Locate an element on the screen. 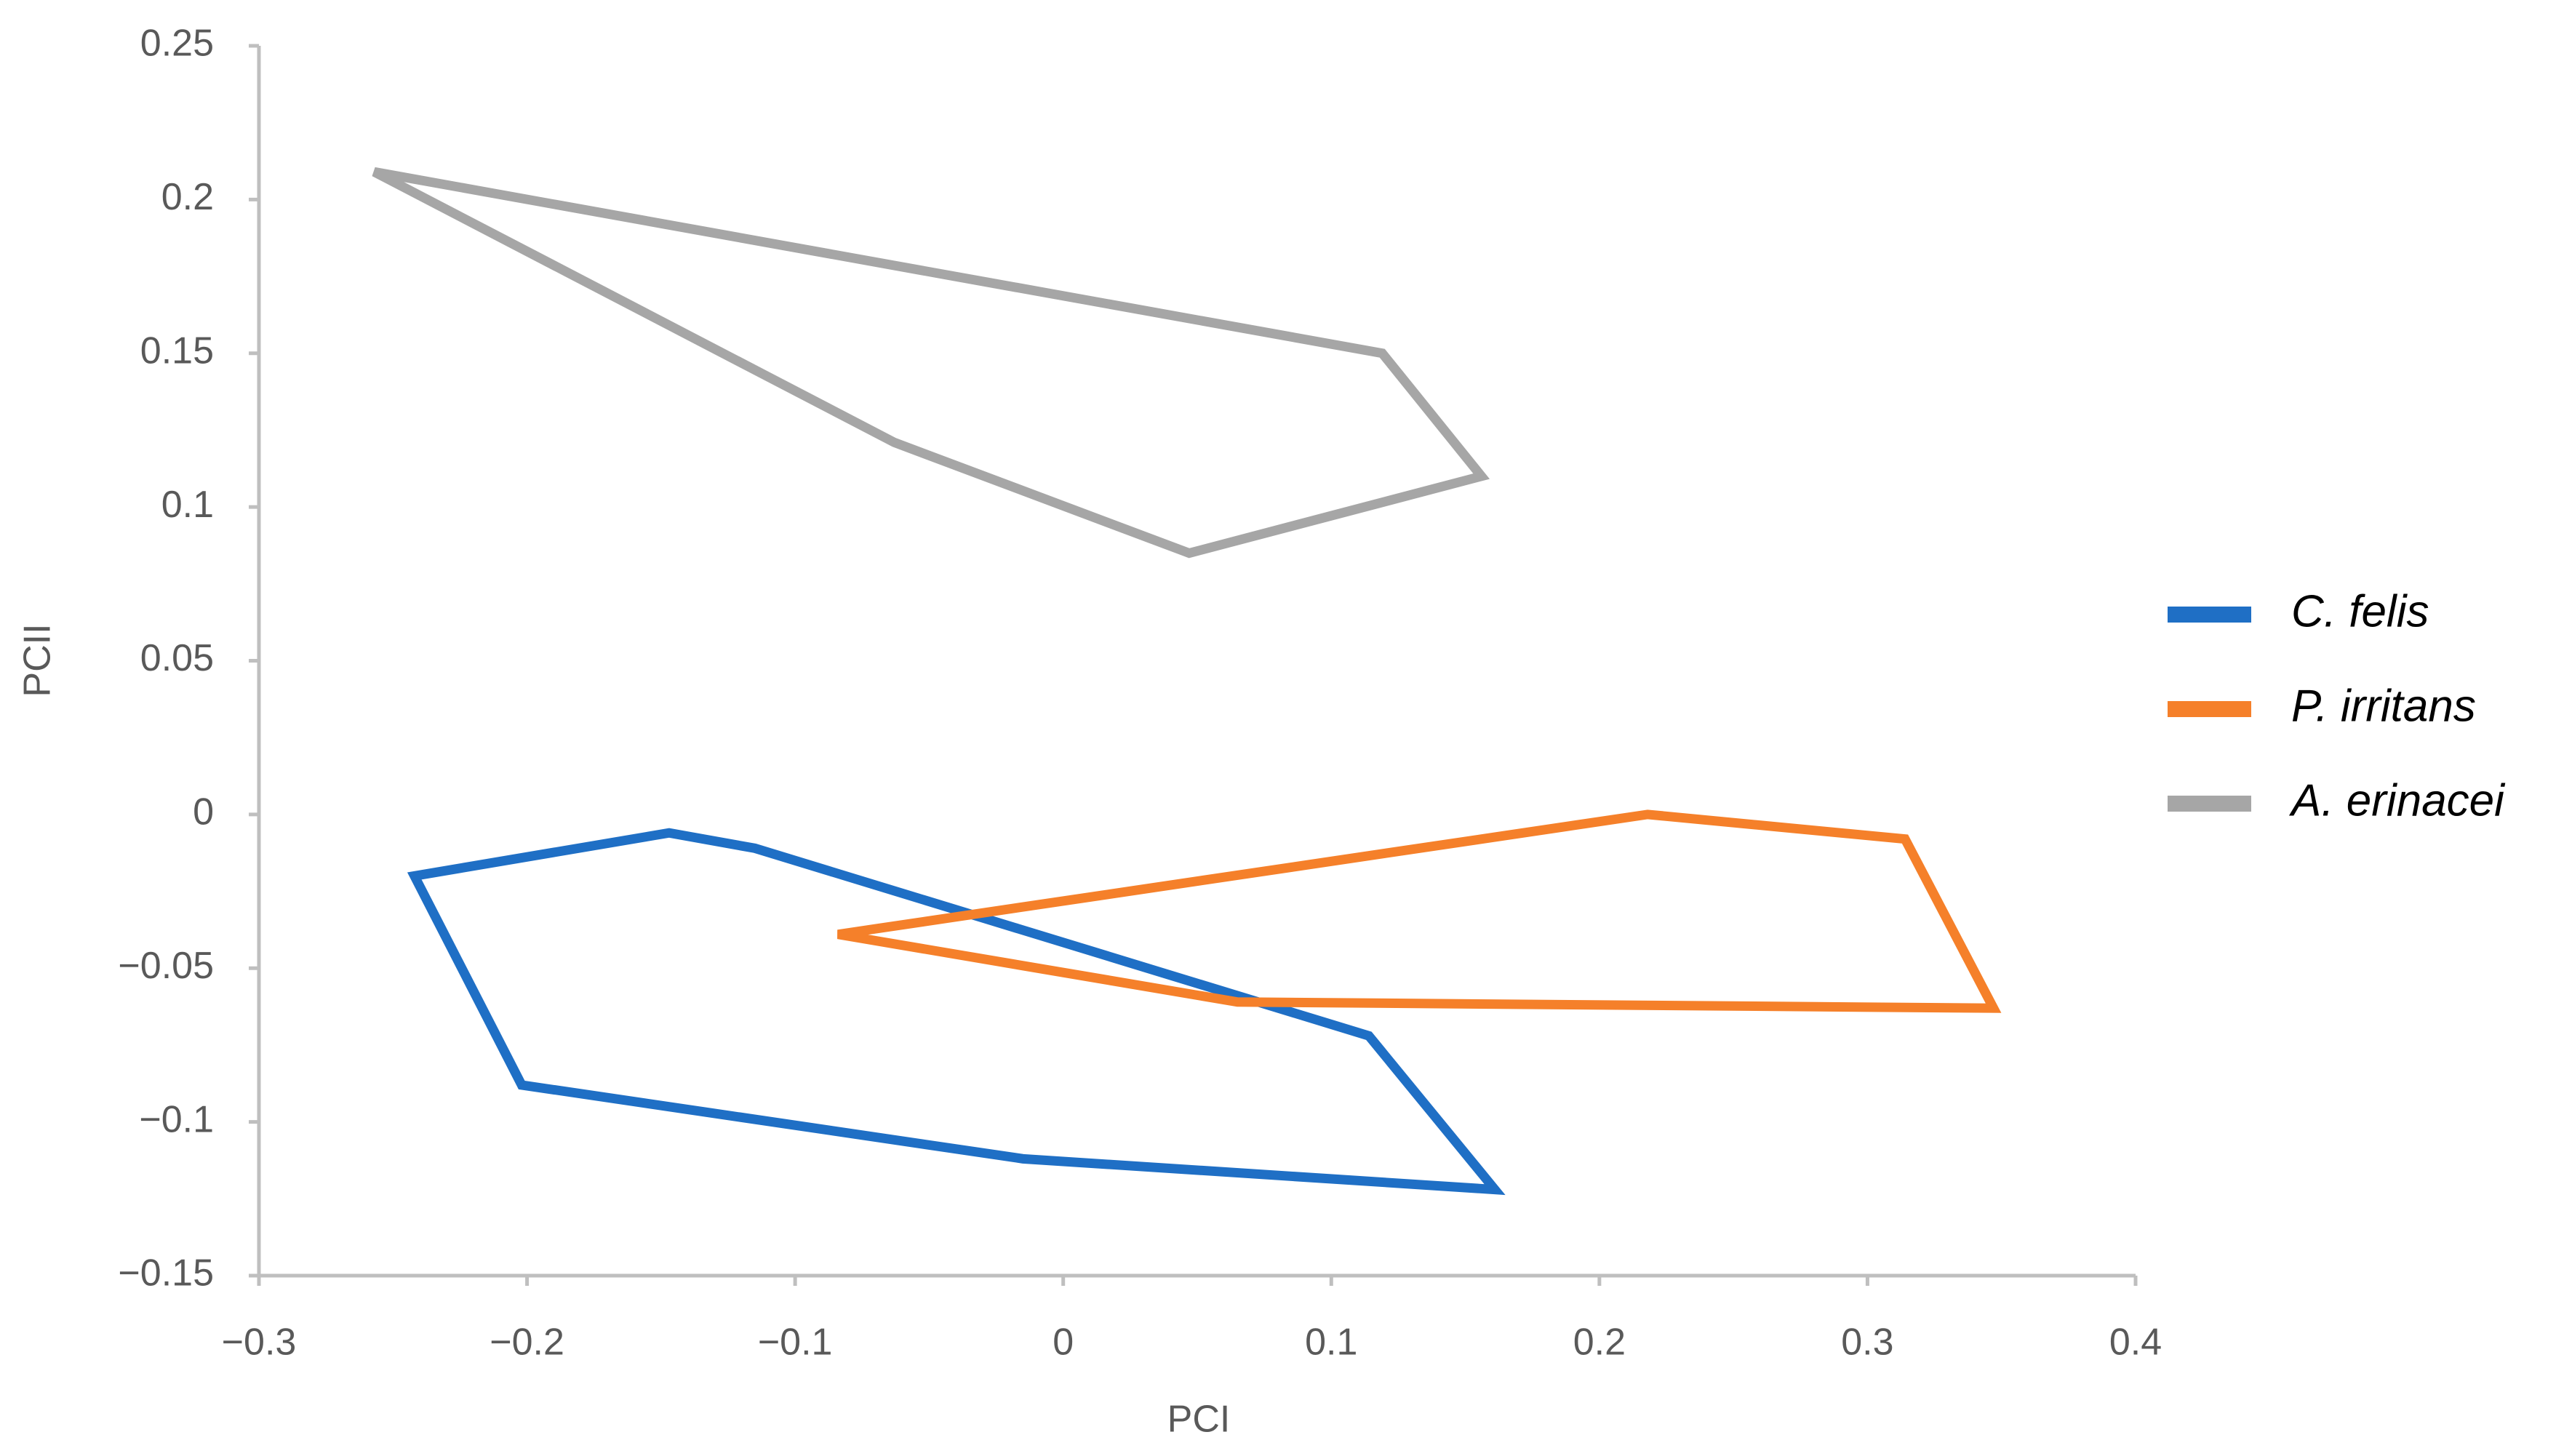 This screenshot has width=2572, height=1456. y-tick-label: −0.15 is located at coordinates (166, 1273).